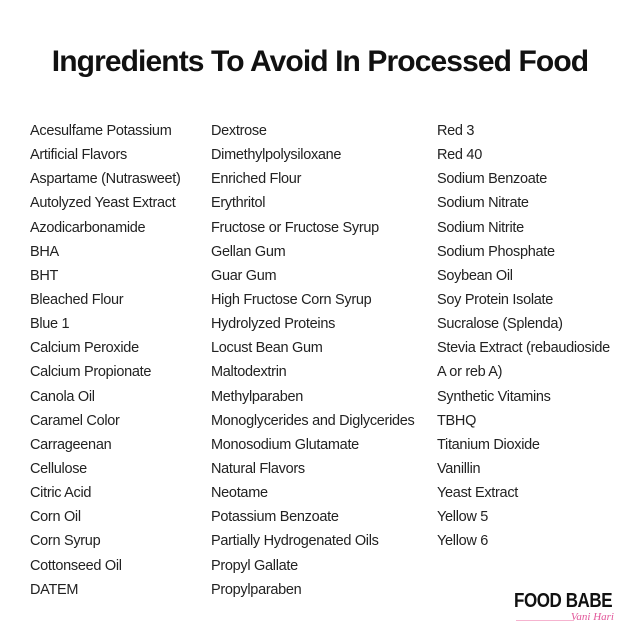 Image resolution: width=640 pixels, height=640 pixels. I want to click on ingredient-item: Soybean Oil, so click(475, 275).